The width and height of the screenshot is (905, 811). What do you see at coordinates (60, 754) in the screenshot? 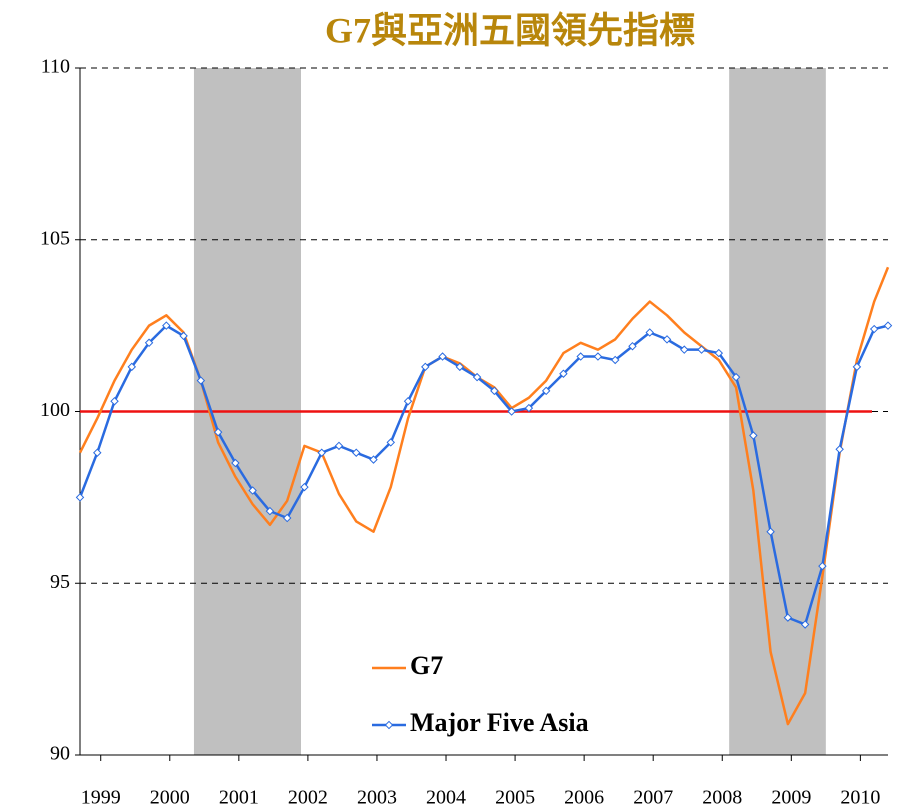
I see `y-tick-label: 90` at bounding box center [60, 754].